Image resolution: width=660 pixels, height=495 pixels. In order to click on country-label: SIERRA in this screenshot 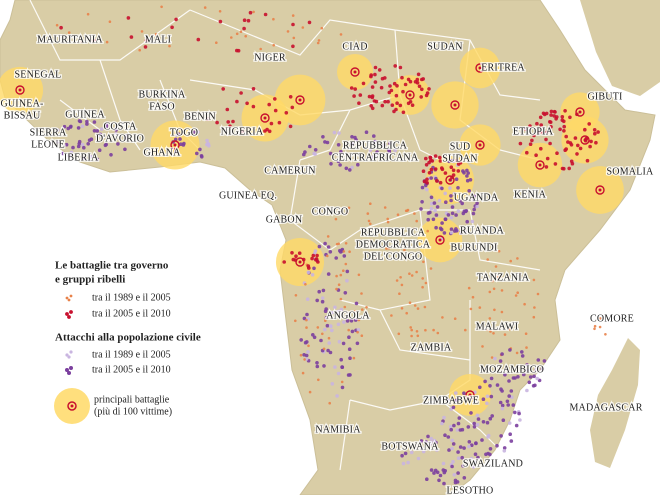, I will do `click(48, 132)`.